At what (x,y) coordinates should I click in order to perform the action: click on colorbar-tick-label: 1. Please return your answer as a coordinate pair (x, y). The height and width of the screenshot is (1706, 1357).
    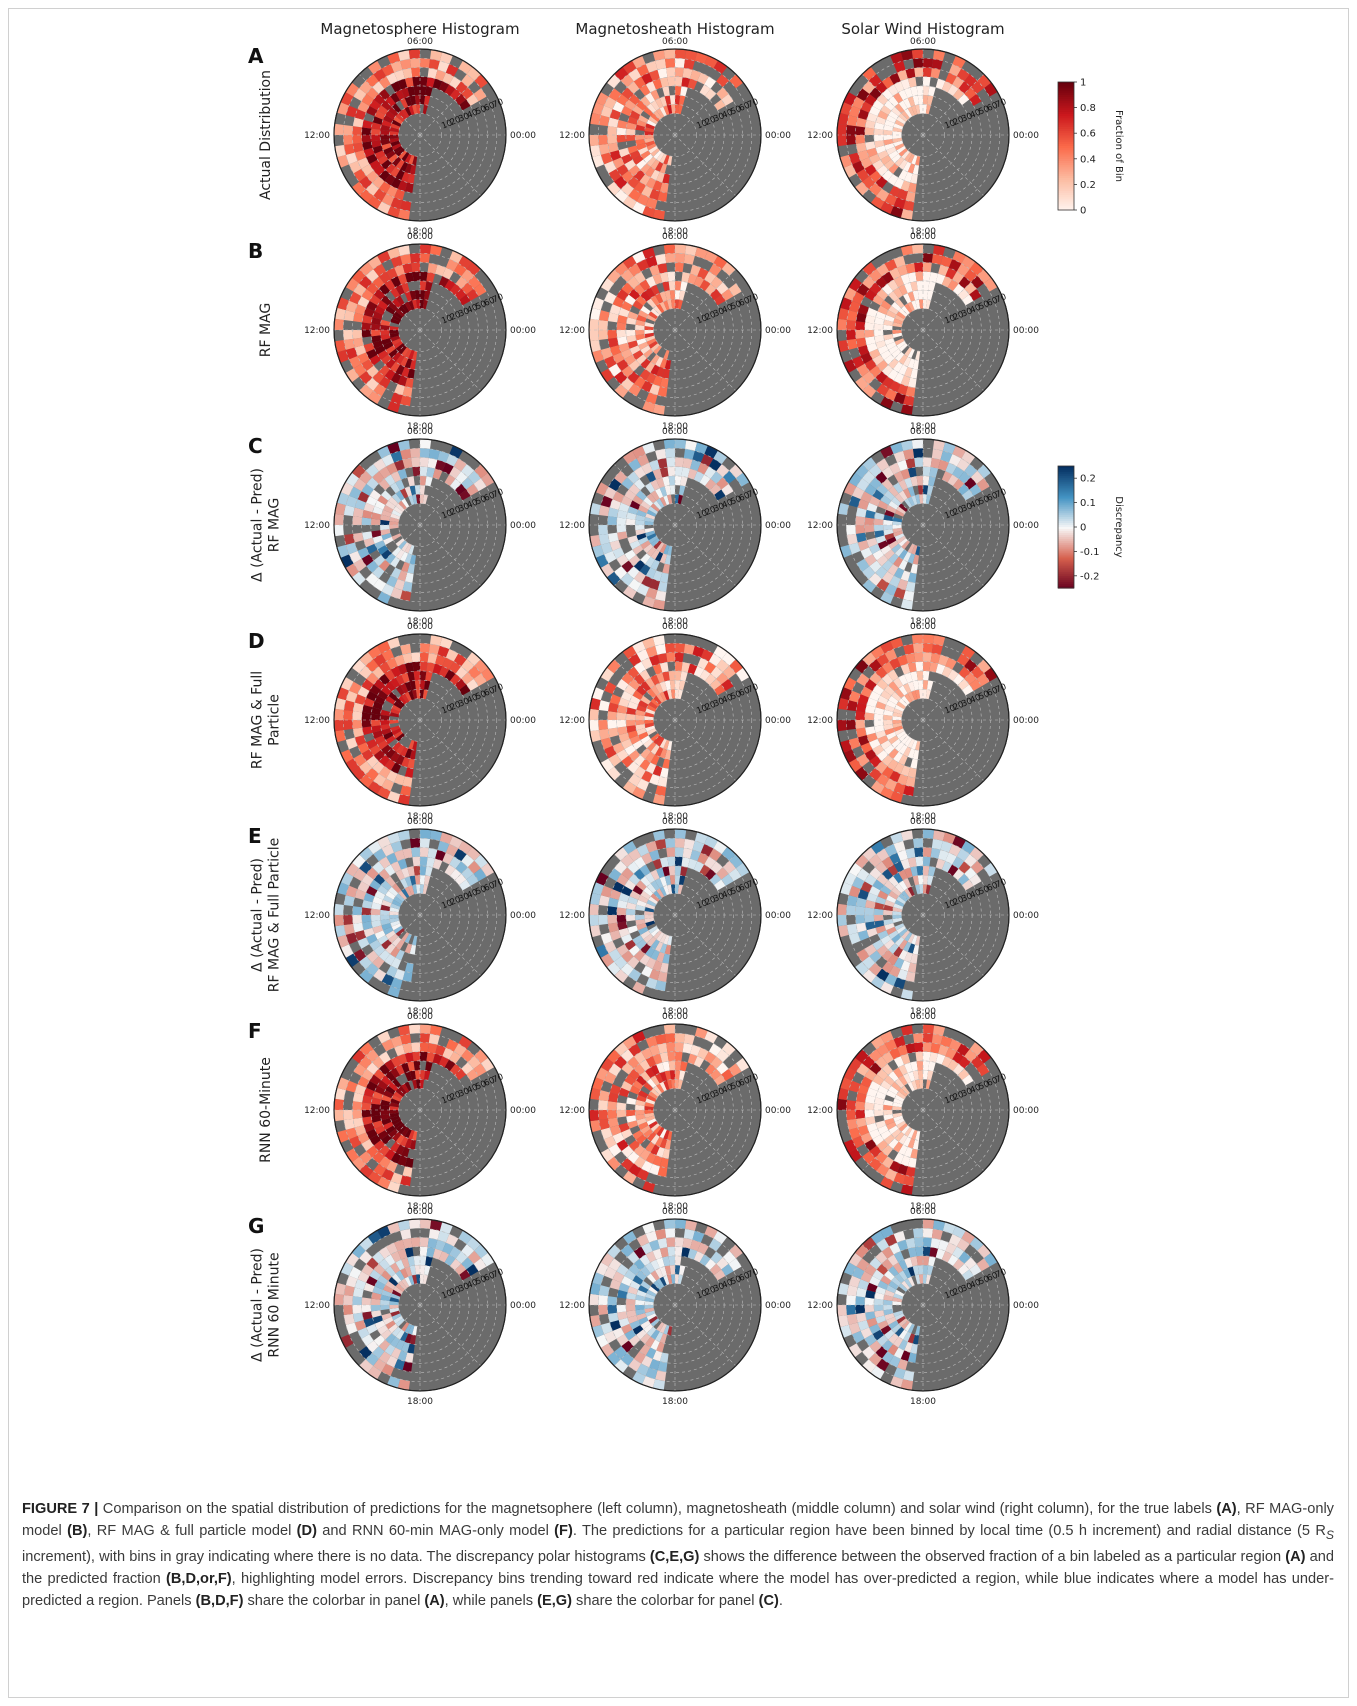
    Looking at the image, I should click on (1083, 83).